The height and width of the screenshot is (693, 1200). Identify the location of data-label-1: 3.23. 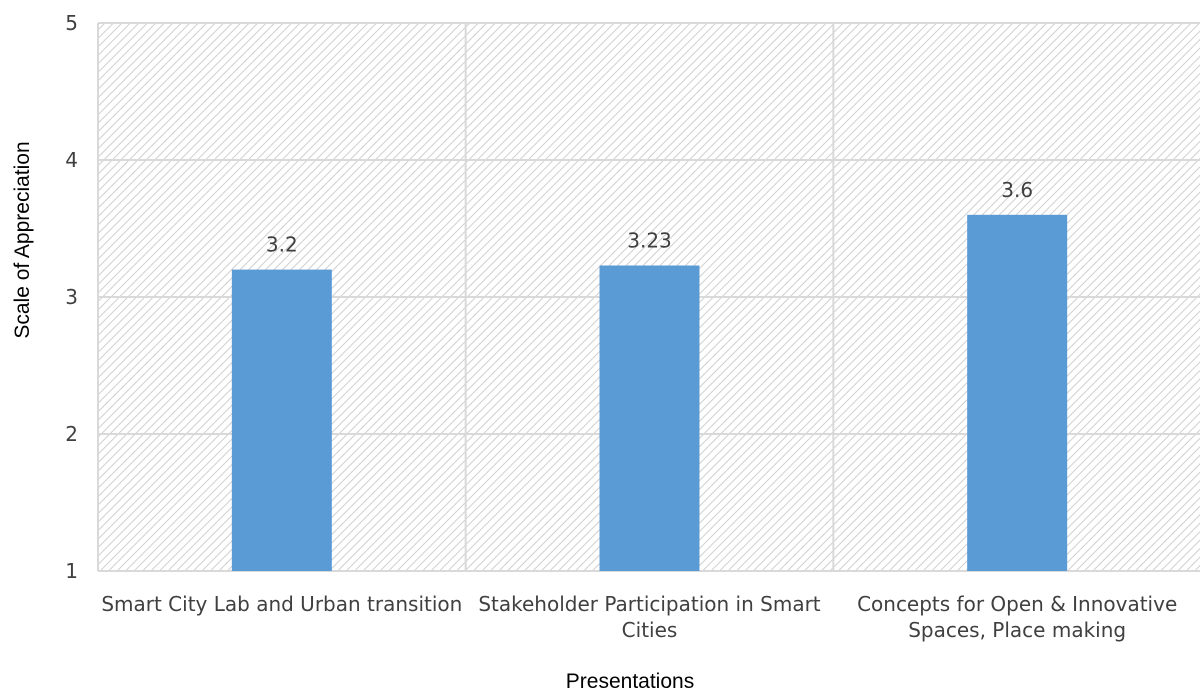
(649, 240).